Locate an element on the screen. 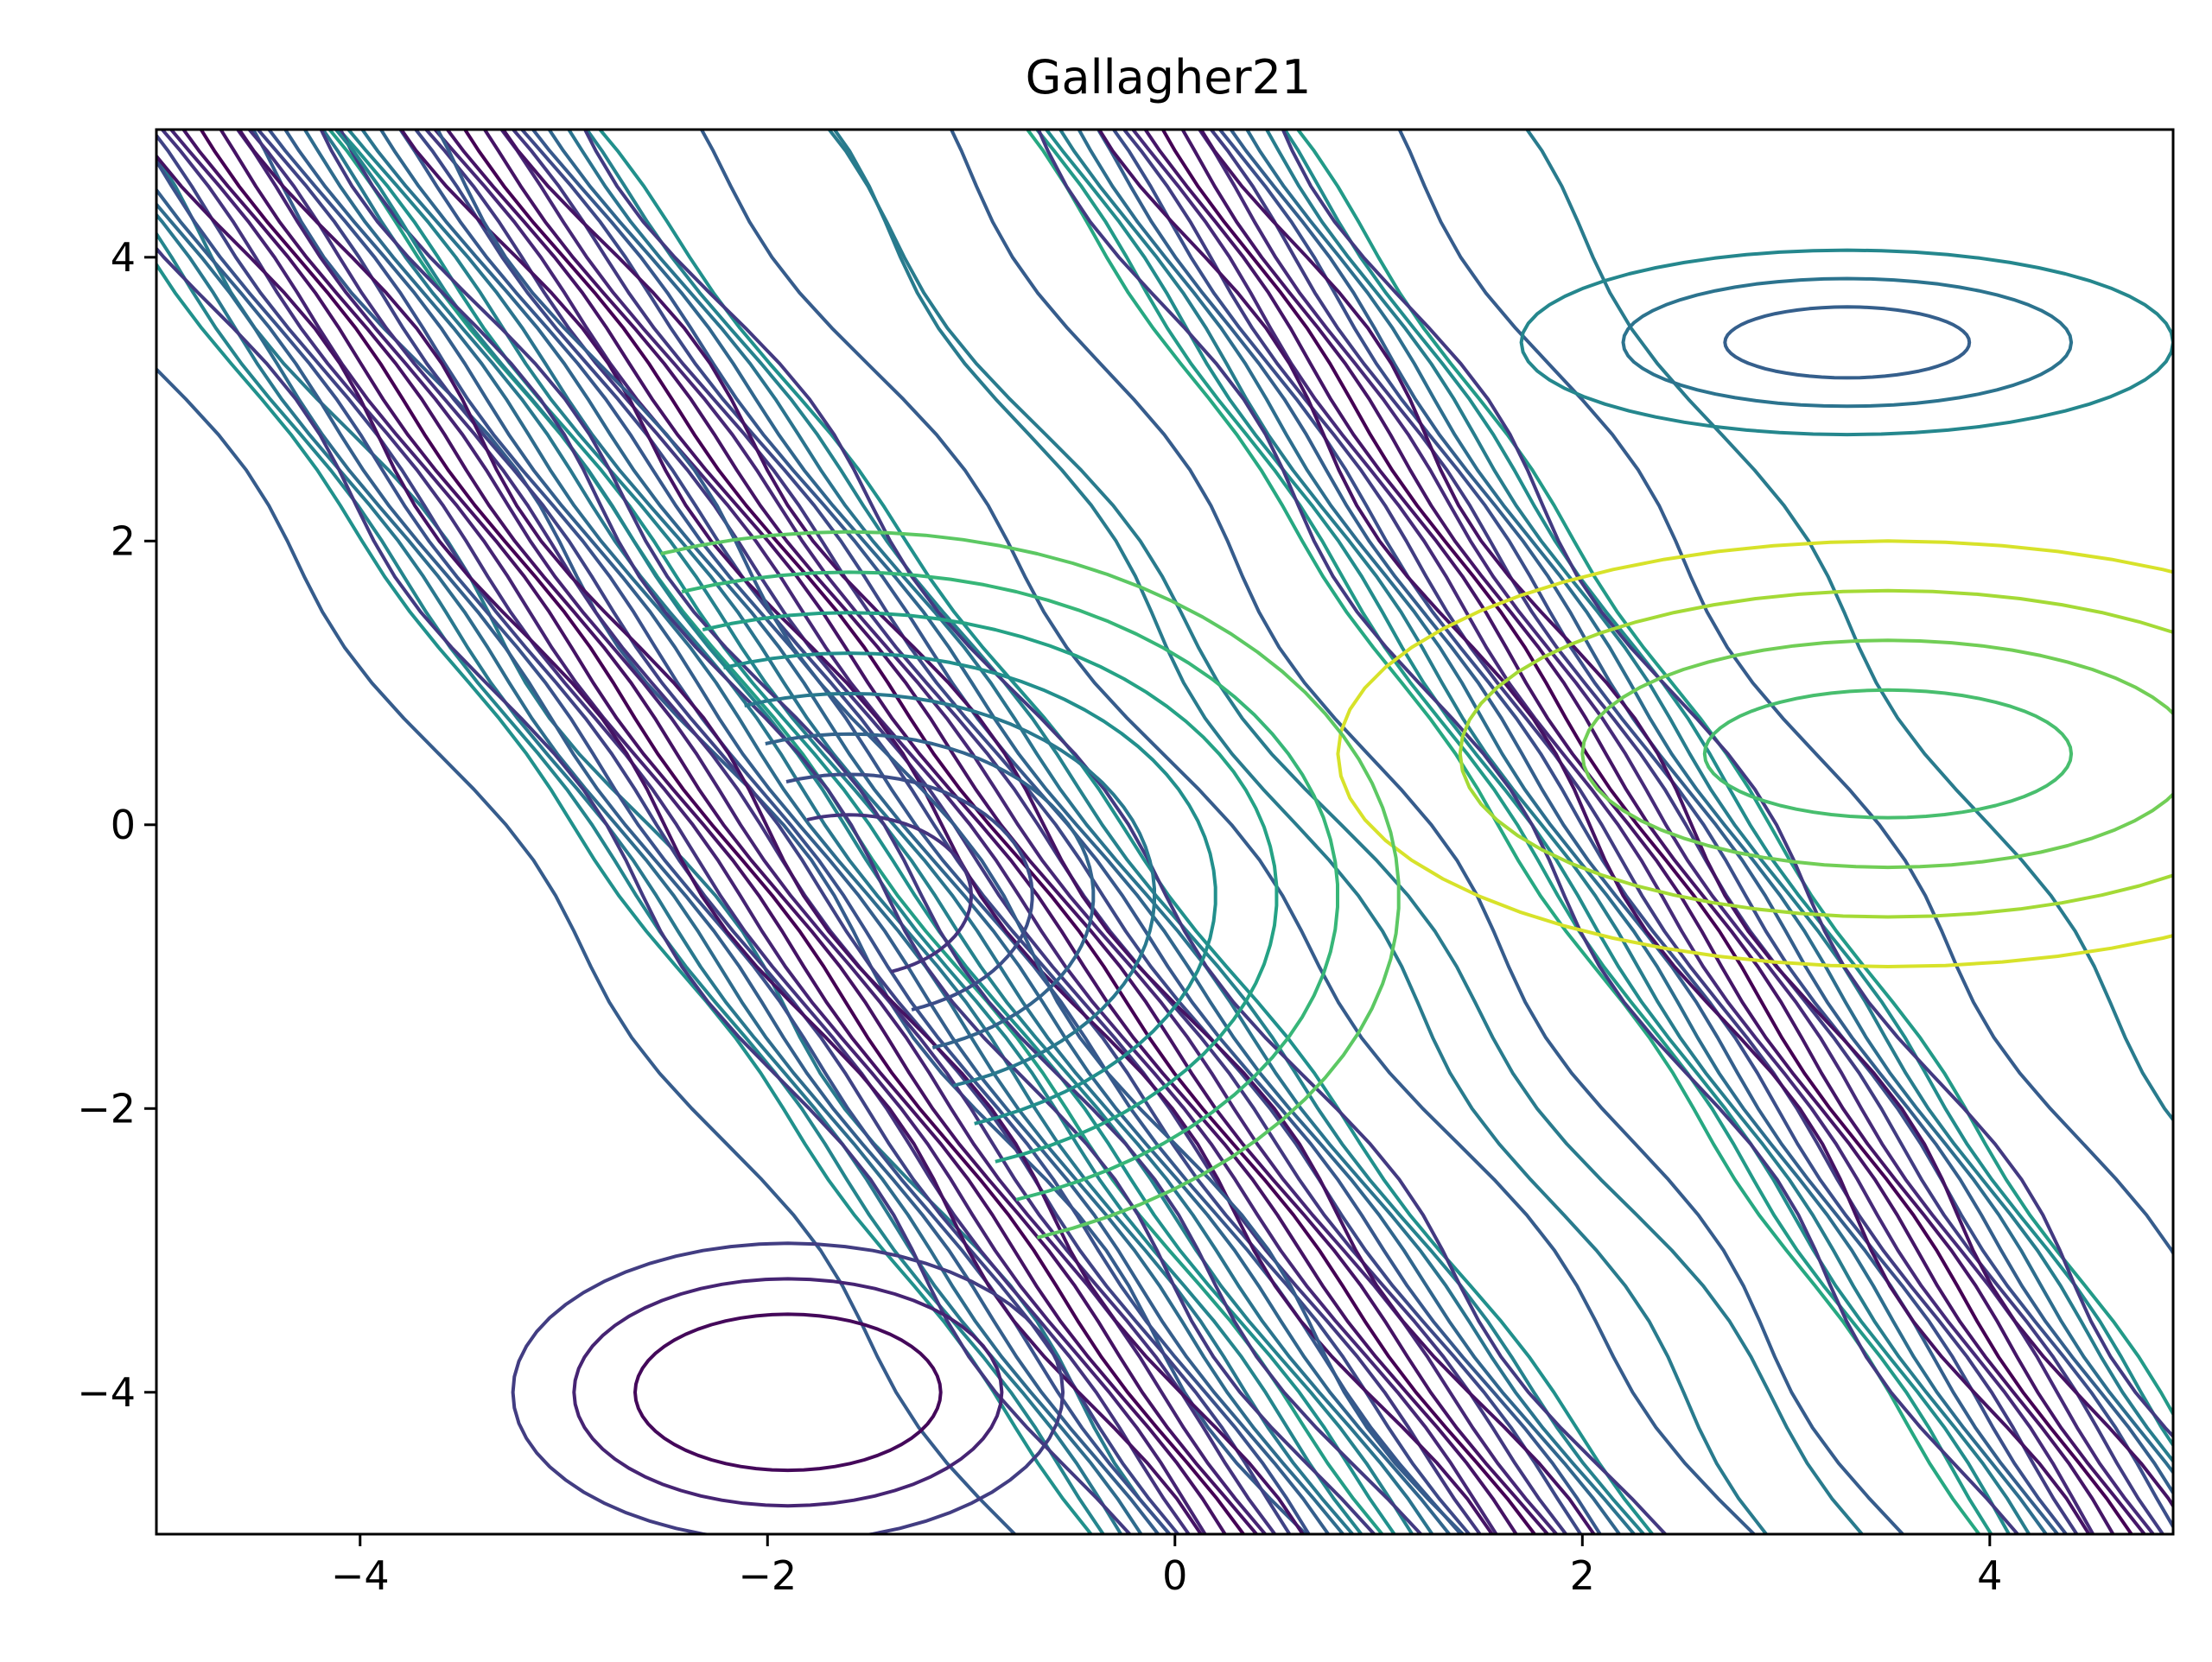 Image resolution: width=2212 pixels, height=1662 pixels. x-tick-label: 0 is located at coordinates (1174, 1575).